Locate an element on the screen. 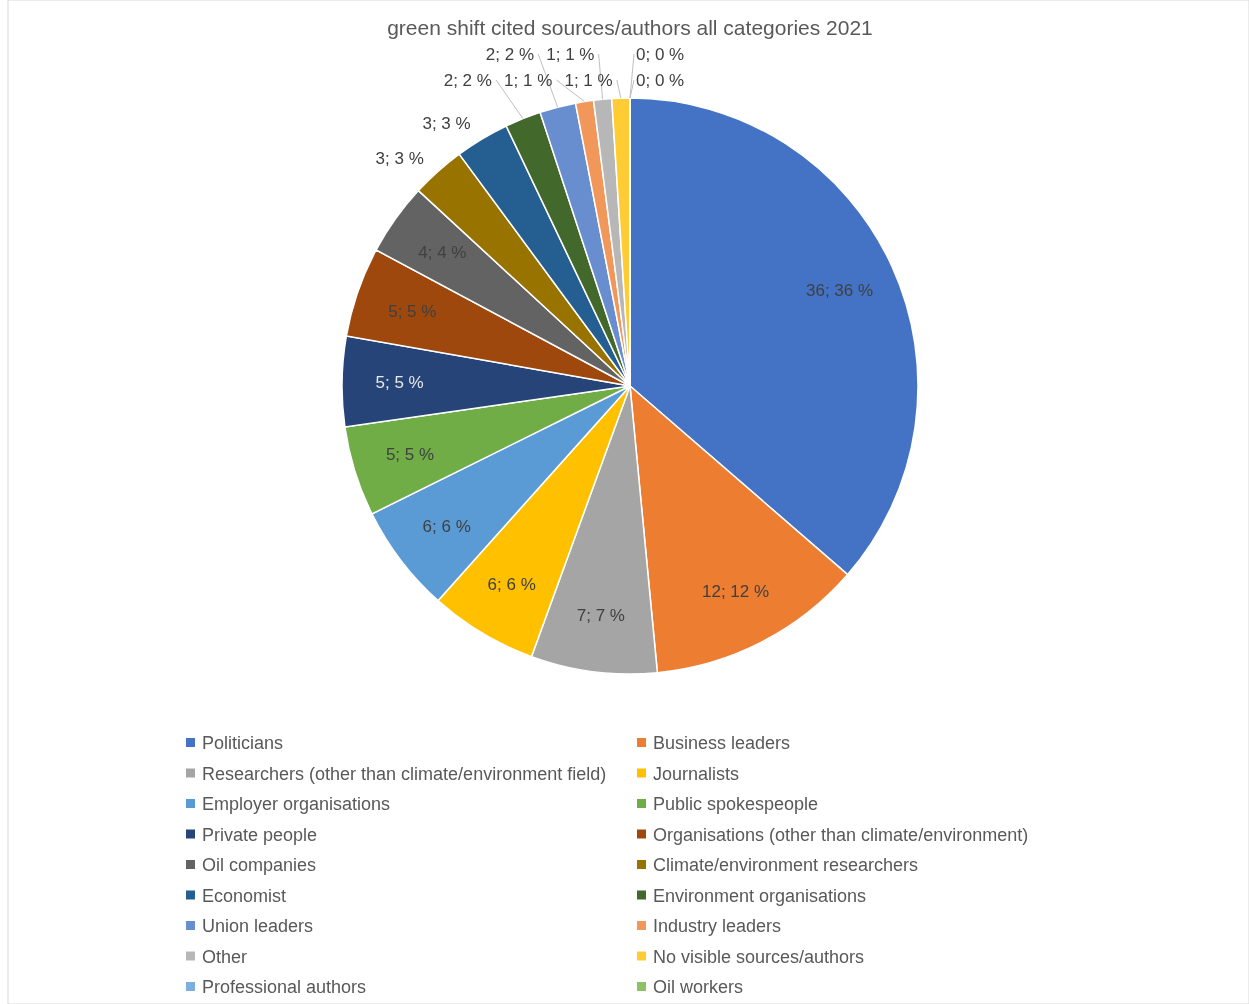 The height and width of the screenshot is (1004, 1249). chart-title: green shift cited sources/authors all categories 2021 is located at coordinates (630, 27).